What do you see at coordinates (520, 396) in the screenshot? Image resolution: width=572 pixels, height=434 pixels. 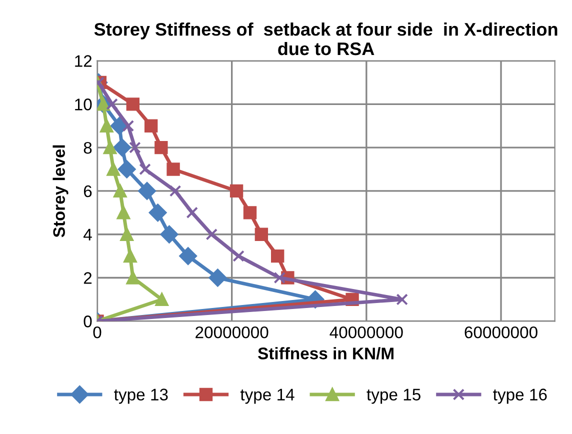 I see `legend-label: type 16` at bounding box center [520, 396].